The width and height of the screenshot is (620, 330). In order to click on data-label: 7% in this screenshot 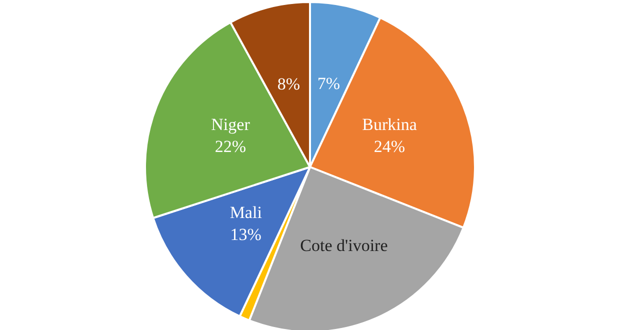, I will do `click(328, 84)`.